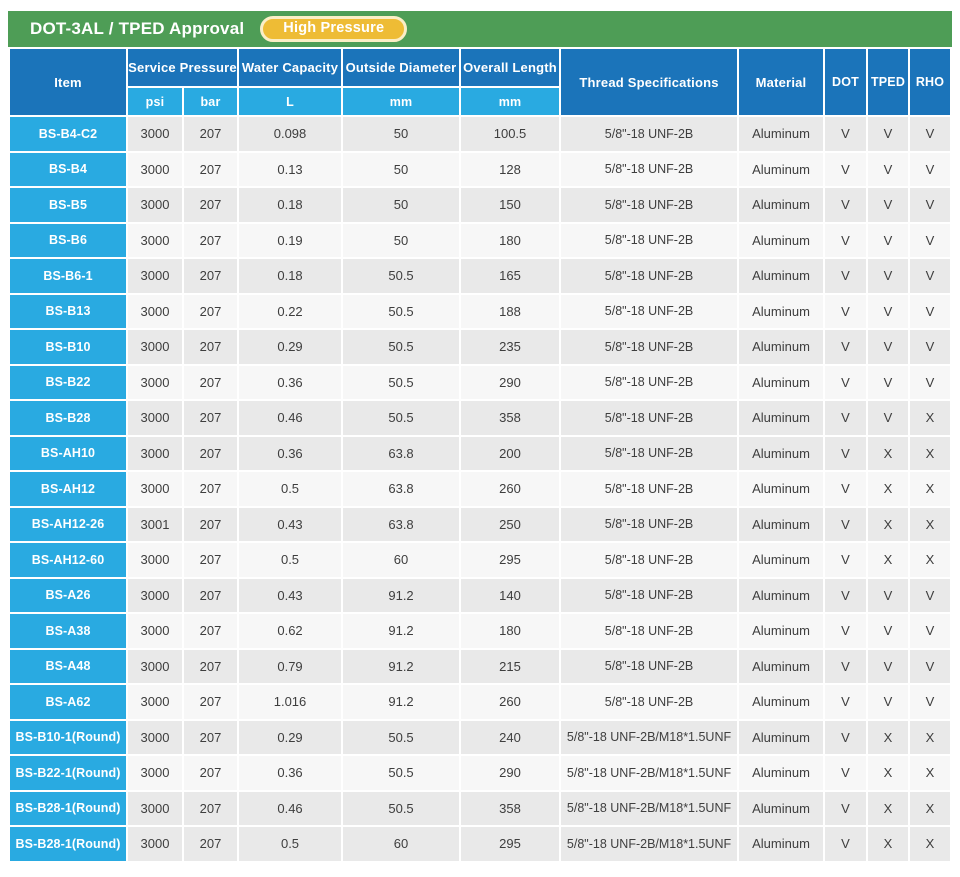  Describe the element at coordinates (290, 101) in the screenshot. I see `sub-header-l: L` at that location.